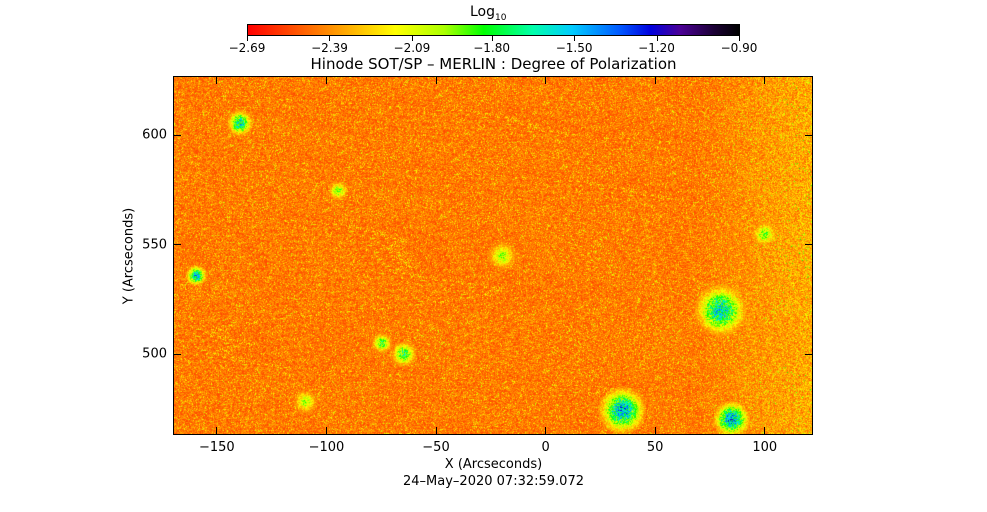 This screenshot has height=512, width=987. Describe the element at coordinates (412, 48) in the screenshot. I see `colorbar-tick-label: −2.09` at that location.